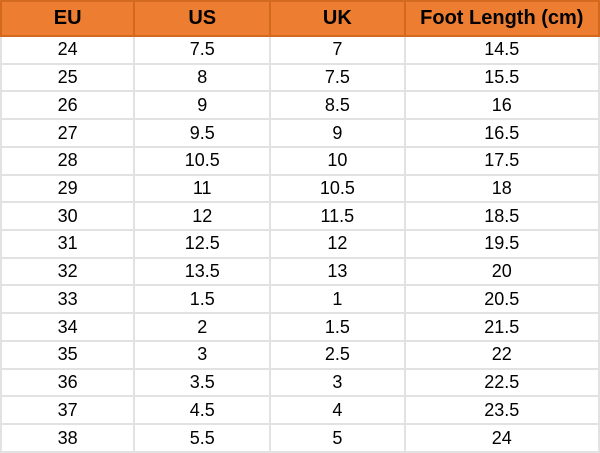 The width and height of the screenshot is (600, 453). What do you see at coordinates (501, 382) in the screenshot?
I see `cell-foot-length-cm: 22.5` at bounding box center [501, 382].